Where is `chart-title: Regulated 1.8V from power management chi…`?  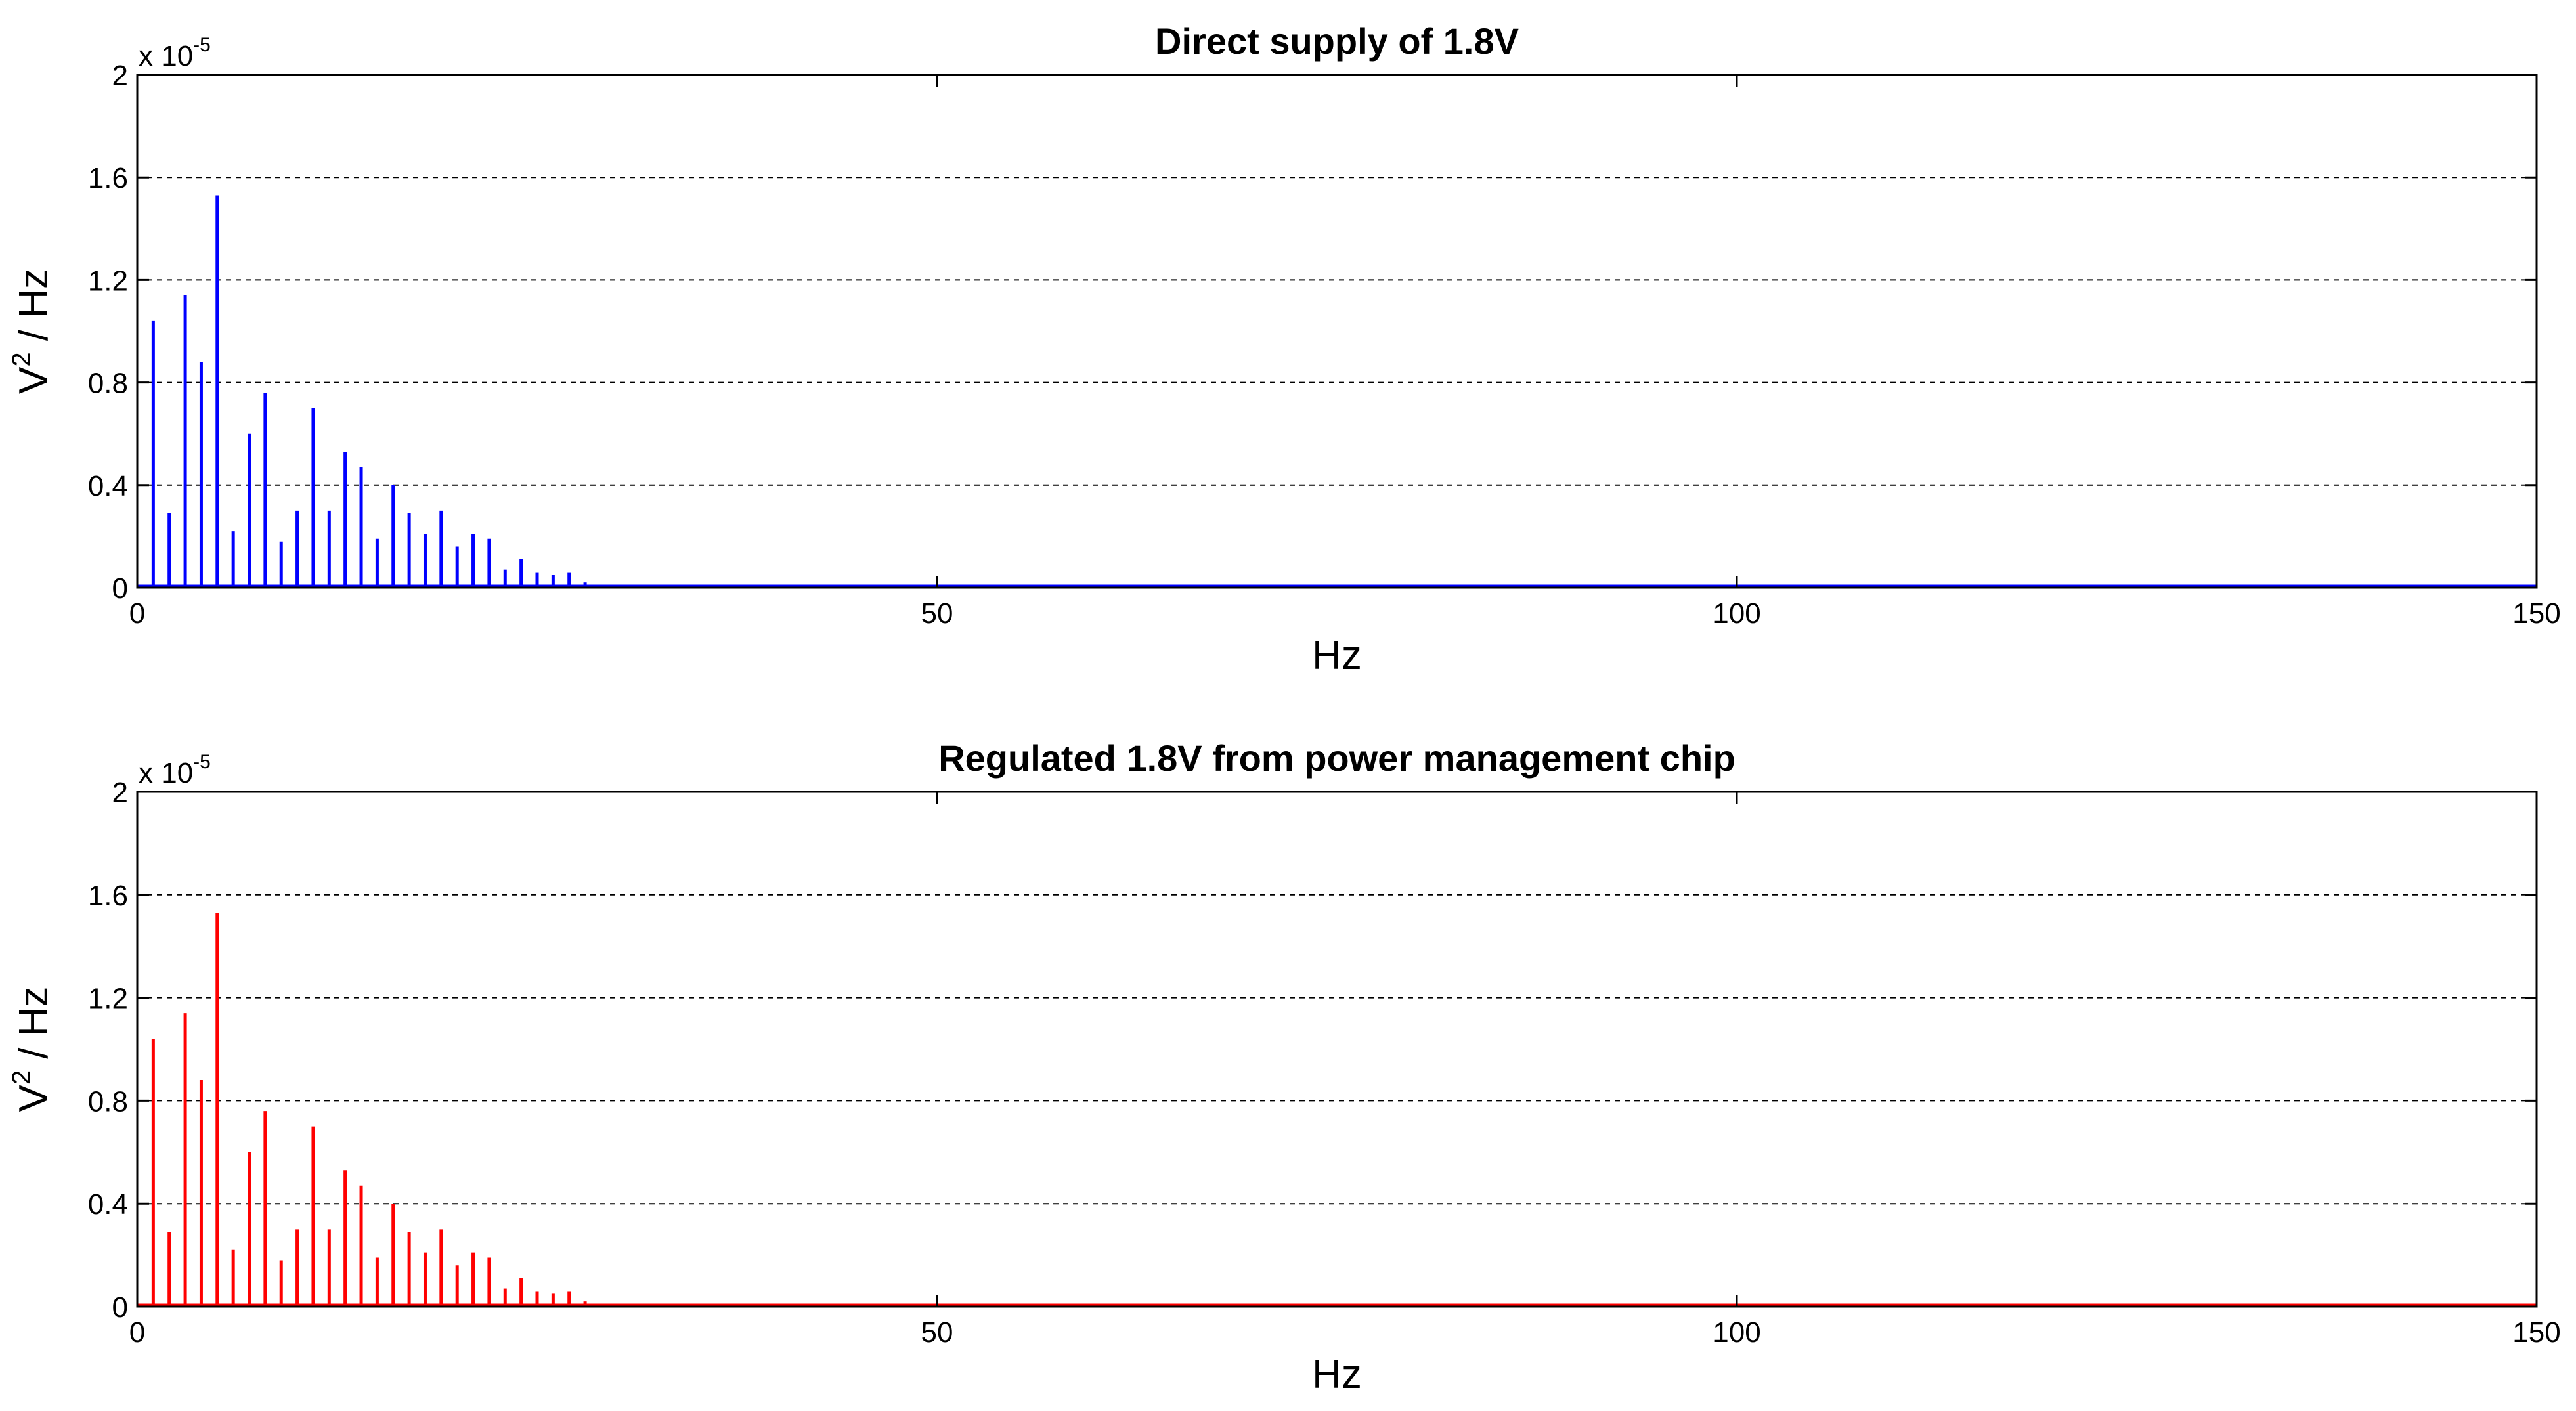
chart-title: Regulated 1.8V from power management chi… is located at coordinates (1337, 758).